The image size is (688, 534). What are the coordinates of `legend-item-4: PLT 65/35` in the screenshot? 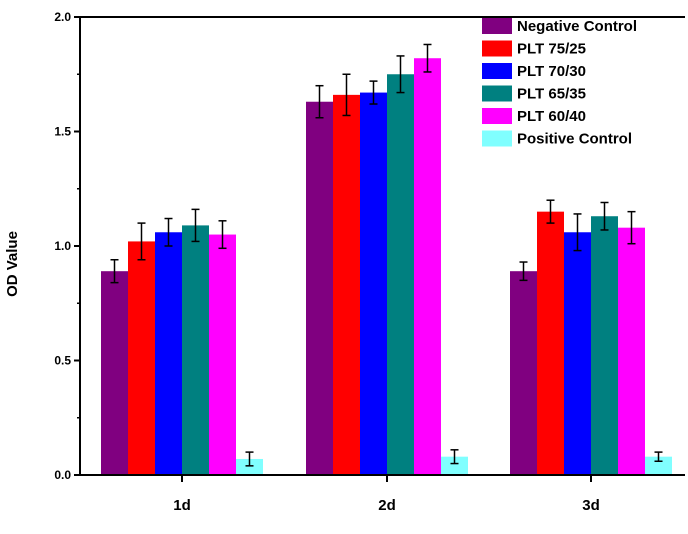 It's located at (534, 94).